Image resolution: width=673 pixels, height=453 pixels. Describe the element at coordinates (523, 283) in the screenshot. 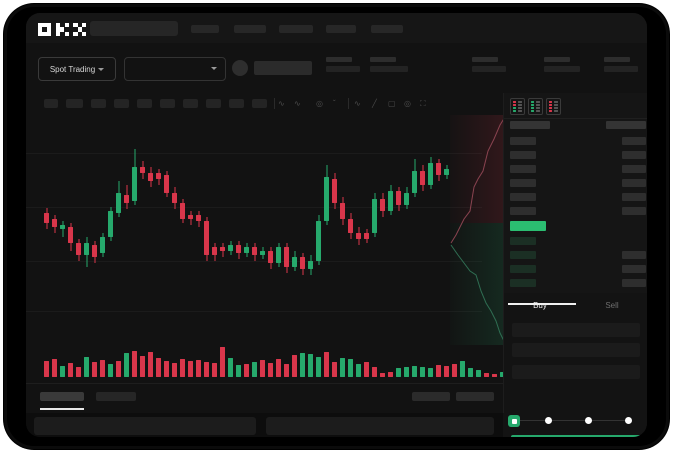

I see `bid-row-3-price` at that location.